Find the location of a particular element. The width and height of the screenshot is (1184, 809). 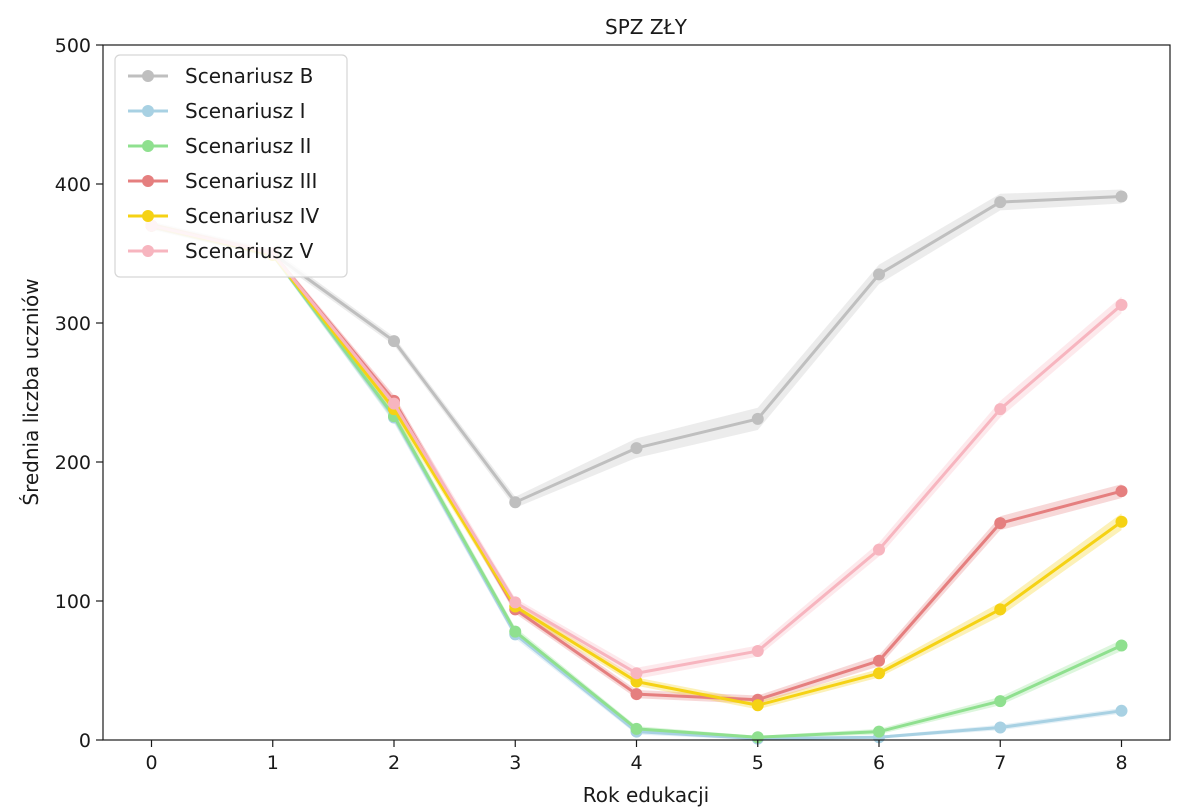

legend-label-scenariusz-i: Scenariusz I is located at coordinates (245, 111).